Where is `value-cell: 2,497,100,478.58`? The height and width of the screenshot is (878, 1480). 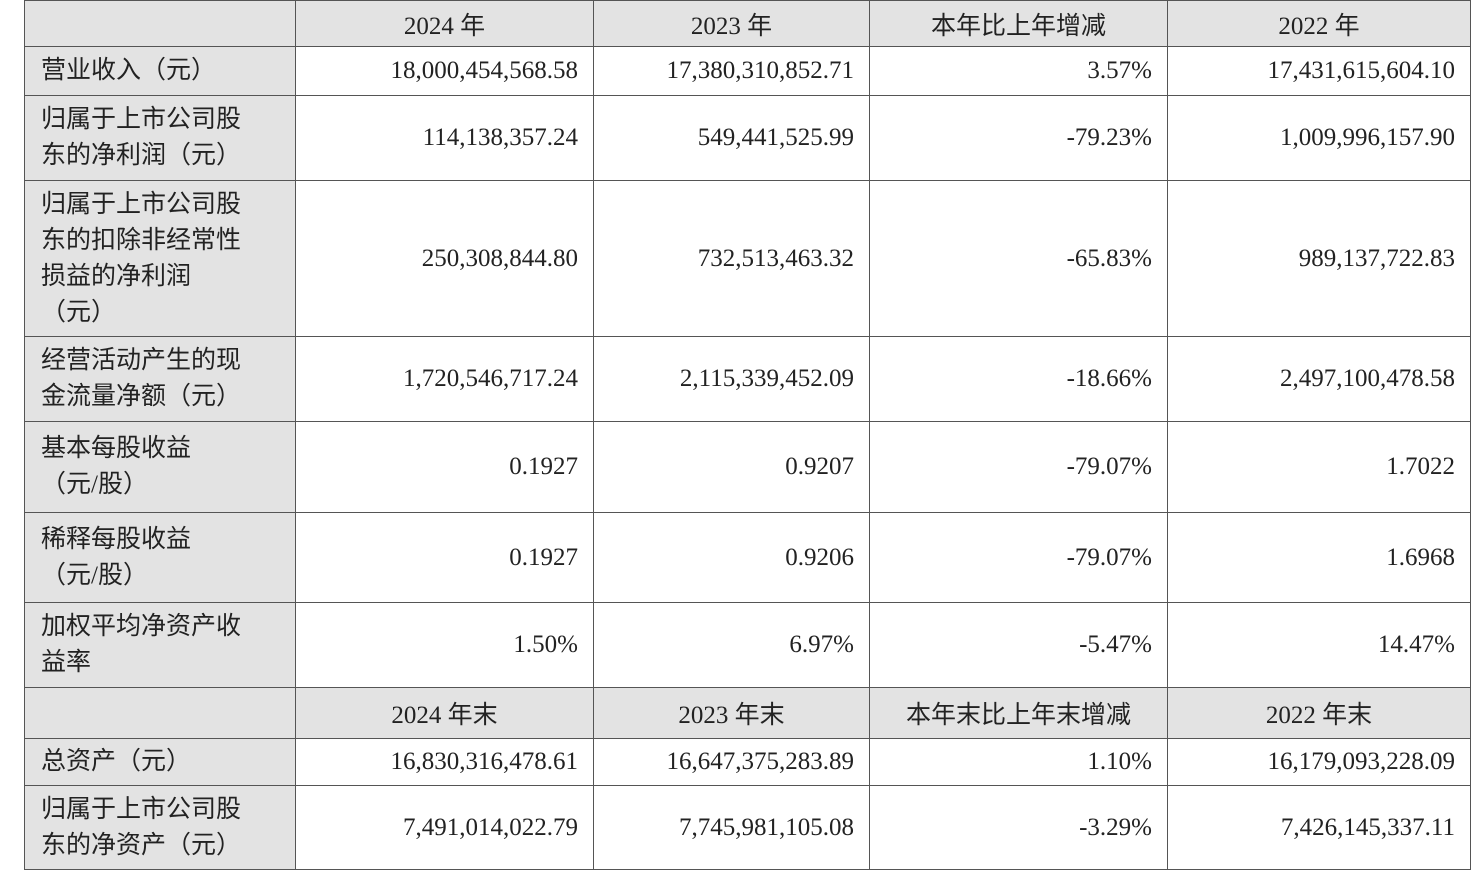
value-cell: 2,497,100,478.58 is located at coordinates (1319, 379).